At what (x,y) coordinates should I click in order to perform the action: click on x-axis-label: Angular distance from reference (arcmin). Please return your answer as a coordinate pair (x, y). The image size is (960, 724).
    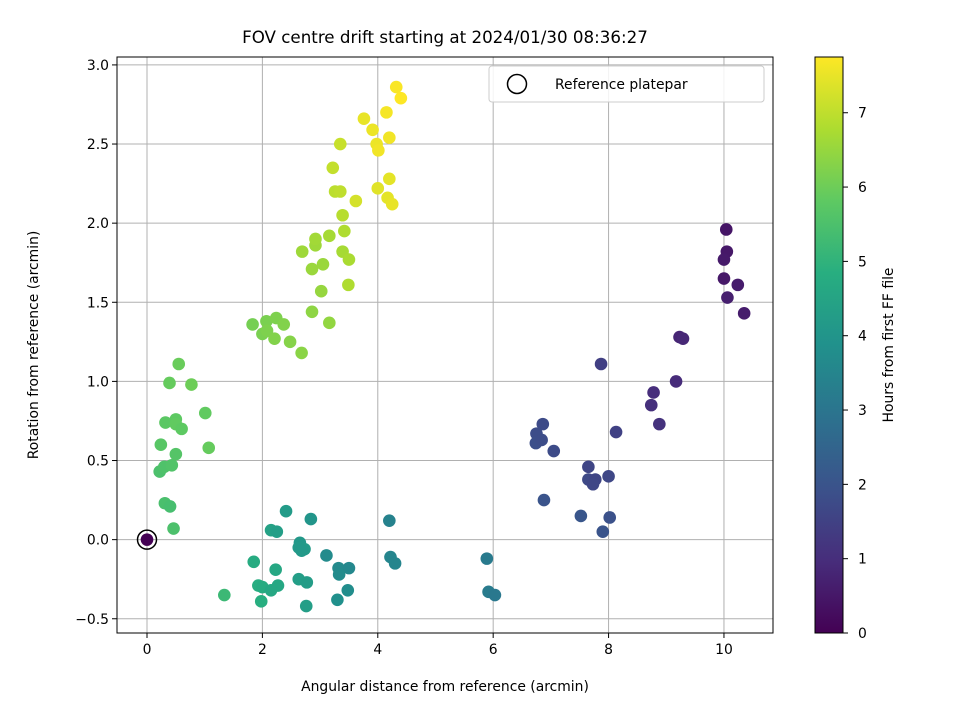
    Looking at the image, I should click on (445, 687).